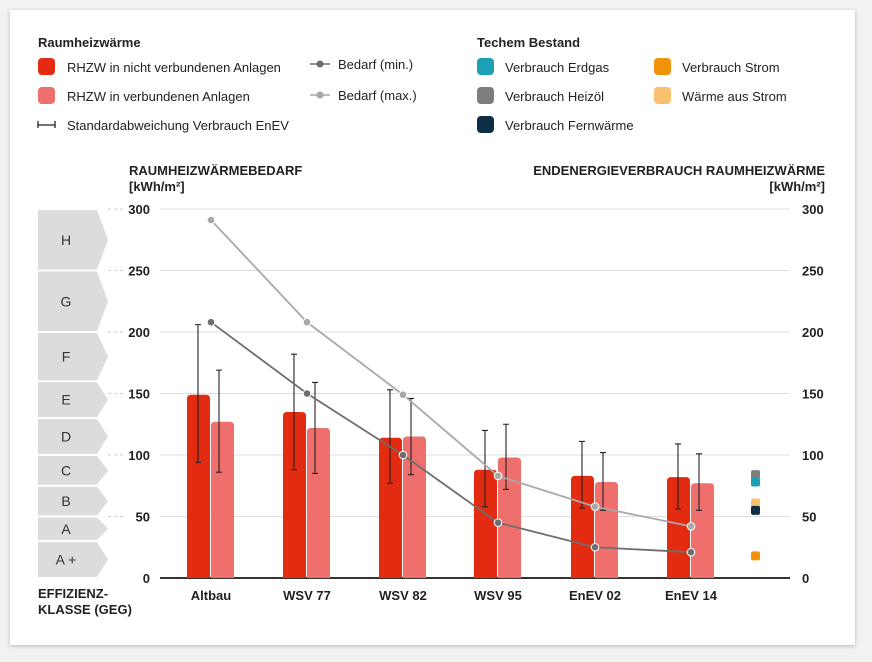  What do you see at coordinates (797, 186) in the screenshot?
I see `right-axis-unit: [kWh/m²]` at bounding box center [797, 186].